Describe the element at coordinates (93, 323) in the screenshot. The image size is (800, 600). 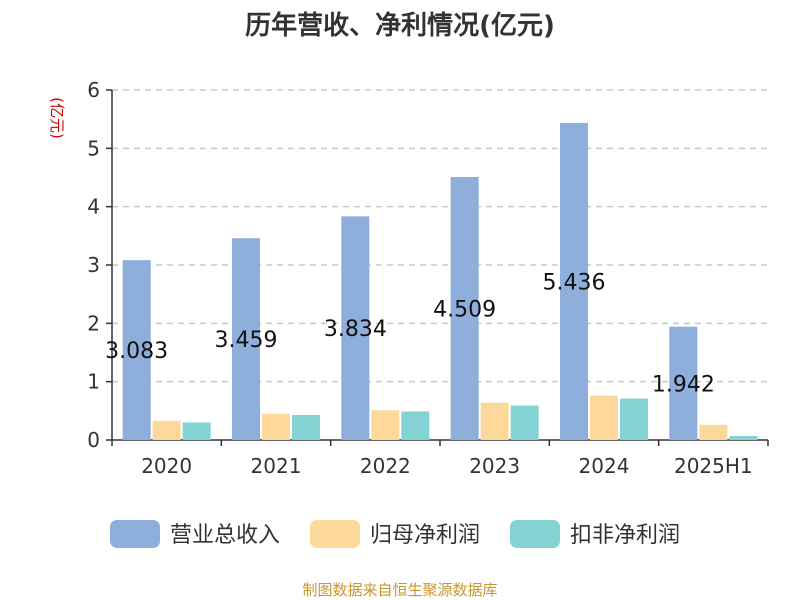
I see `y-tick-label: 2` at that location.